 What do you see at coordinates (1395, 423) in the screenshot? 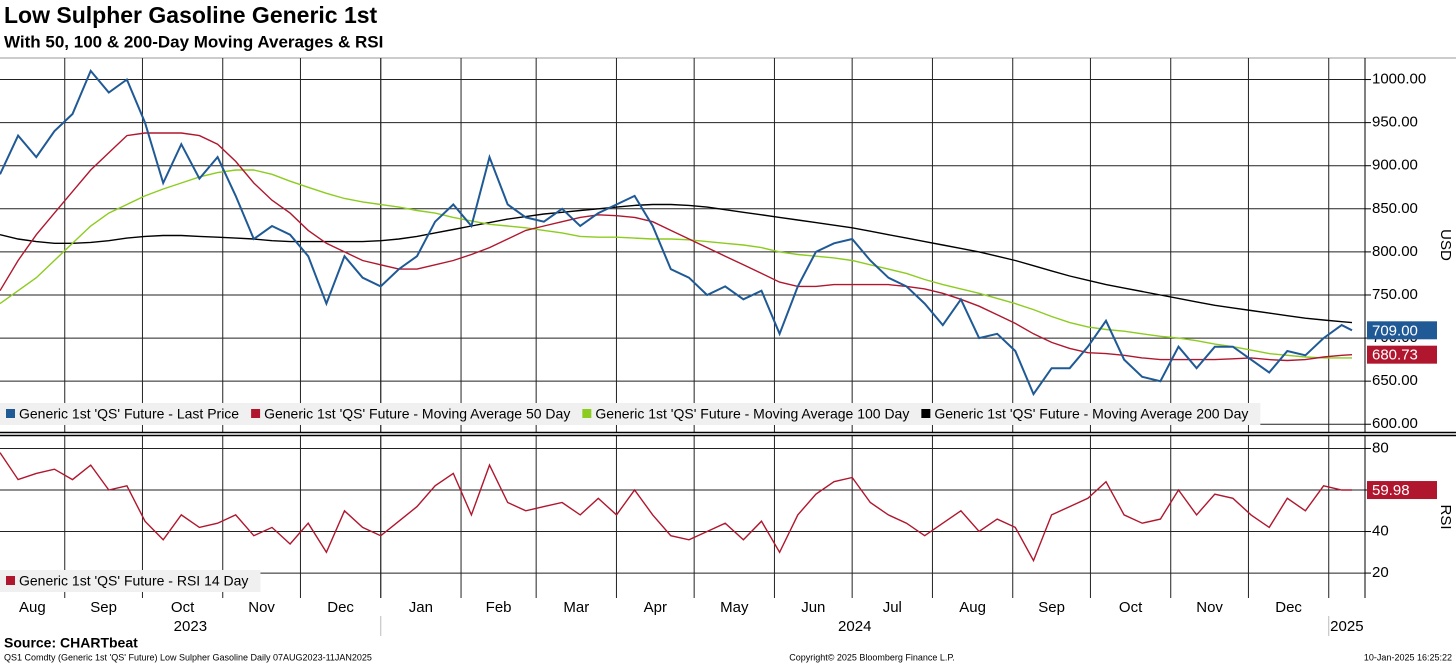
I see `y-tick-label: 600.00` at bounding box center [1395, 423].